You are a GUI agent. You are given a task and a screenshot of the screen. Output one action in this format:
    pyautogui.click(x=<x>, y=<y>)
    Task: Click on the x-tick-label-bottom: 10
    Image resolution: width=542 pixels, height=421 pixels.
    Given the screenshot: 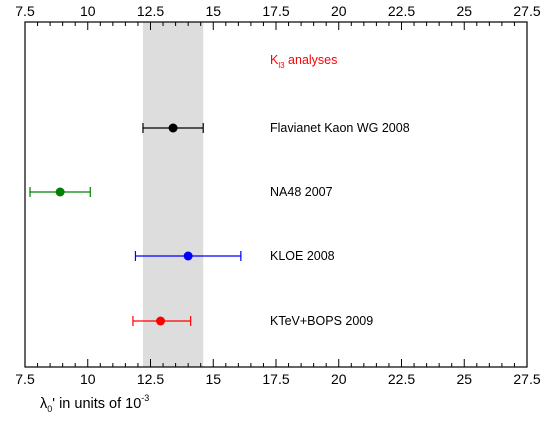 What is the action you would take?
    pyautogui.click(x=88, y=379)
    